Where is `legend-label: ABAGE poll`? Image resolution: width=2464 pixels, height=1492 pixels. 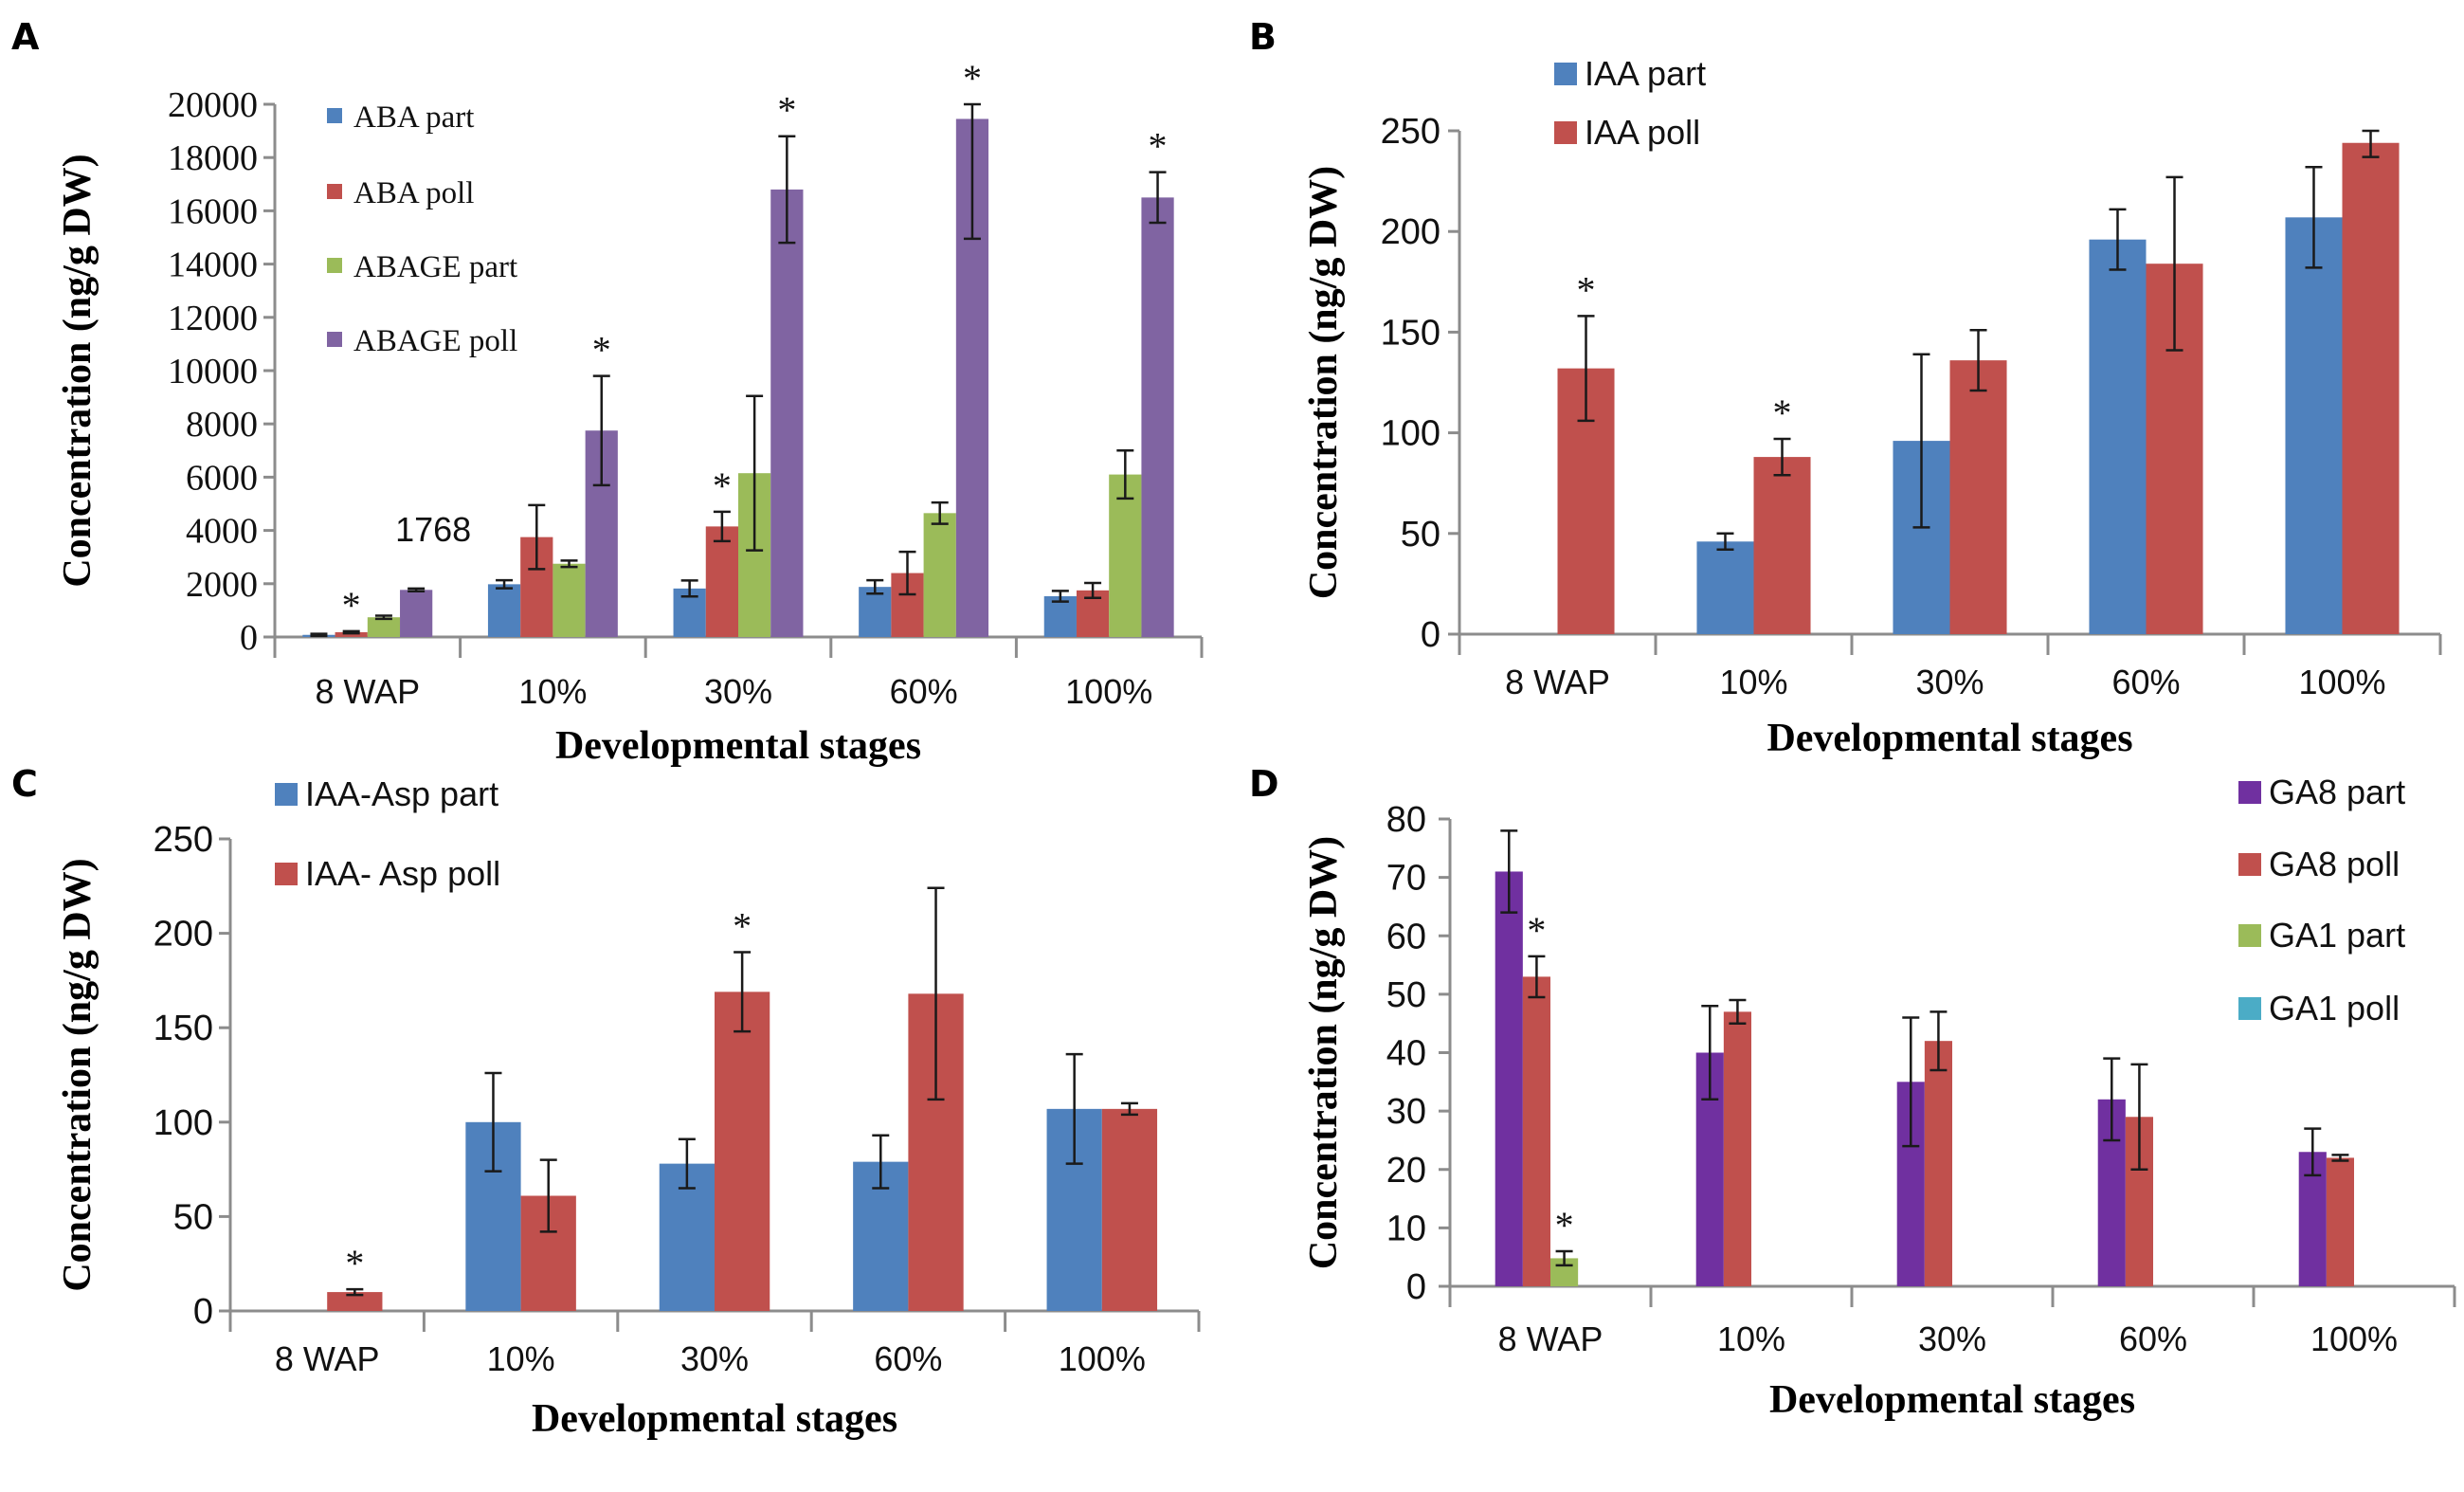
legend-label: ABAGE poll is located at coordinates (435, 341).